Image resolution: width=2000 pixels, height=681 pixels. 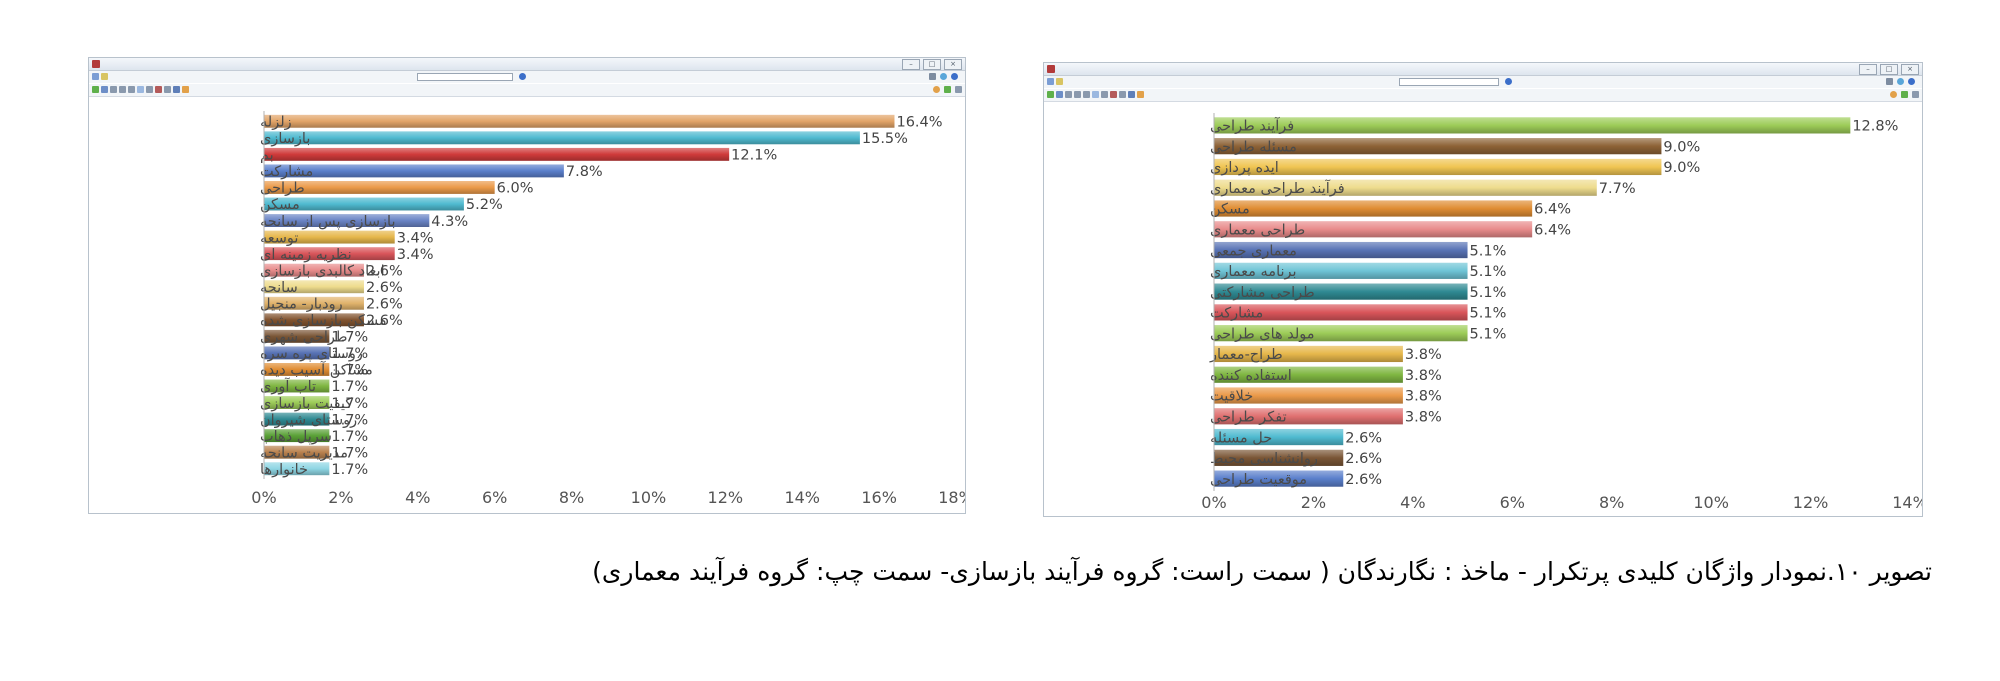 What do you see at coordinates (279, 288) in the screenshot?
I see `category-label: سانحه` at bounding box center [279, 288].